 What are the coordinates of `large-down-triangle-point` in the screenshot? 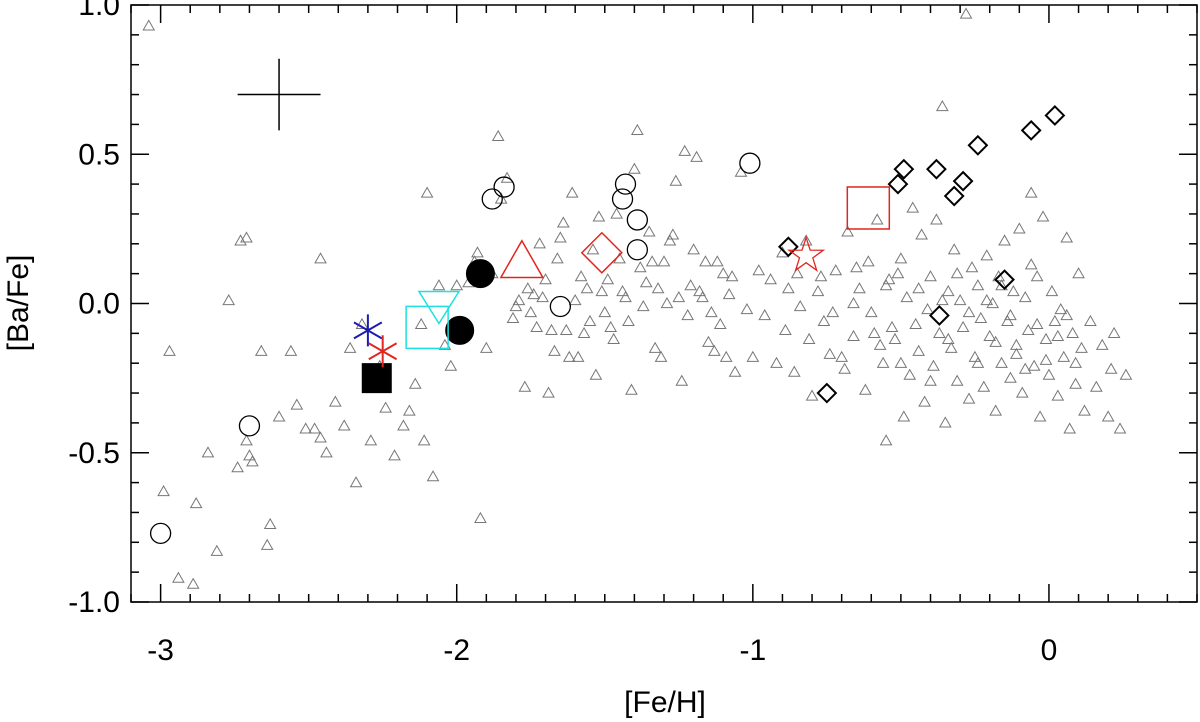 It's located at (439, 307).